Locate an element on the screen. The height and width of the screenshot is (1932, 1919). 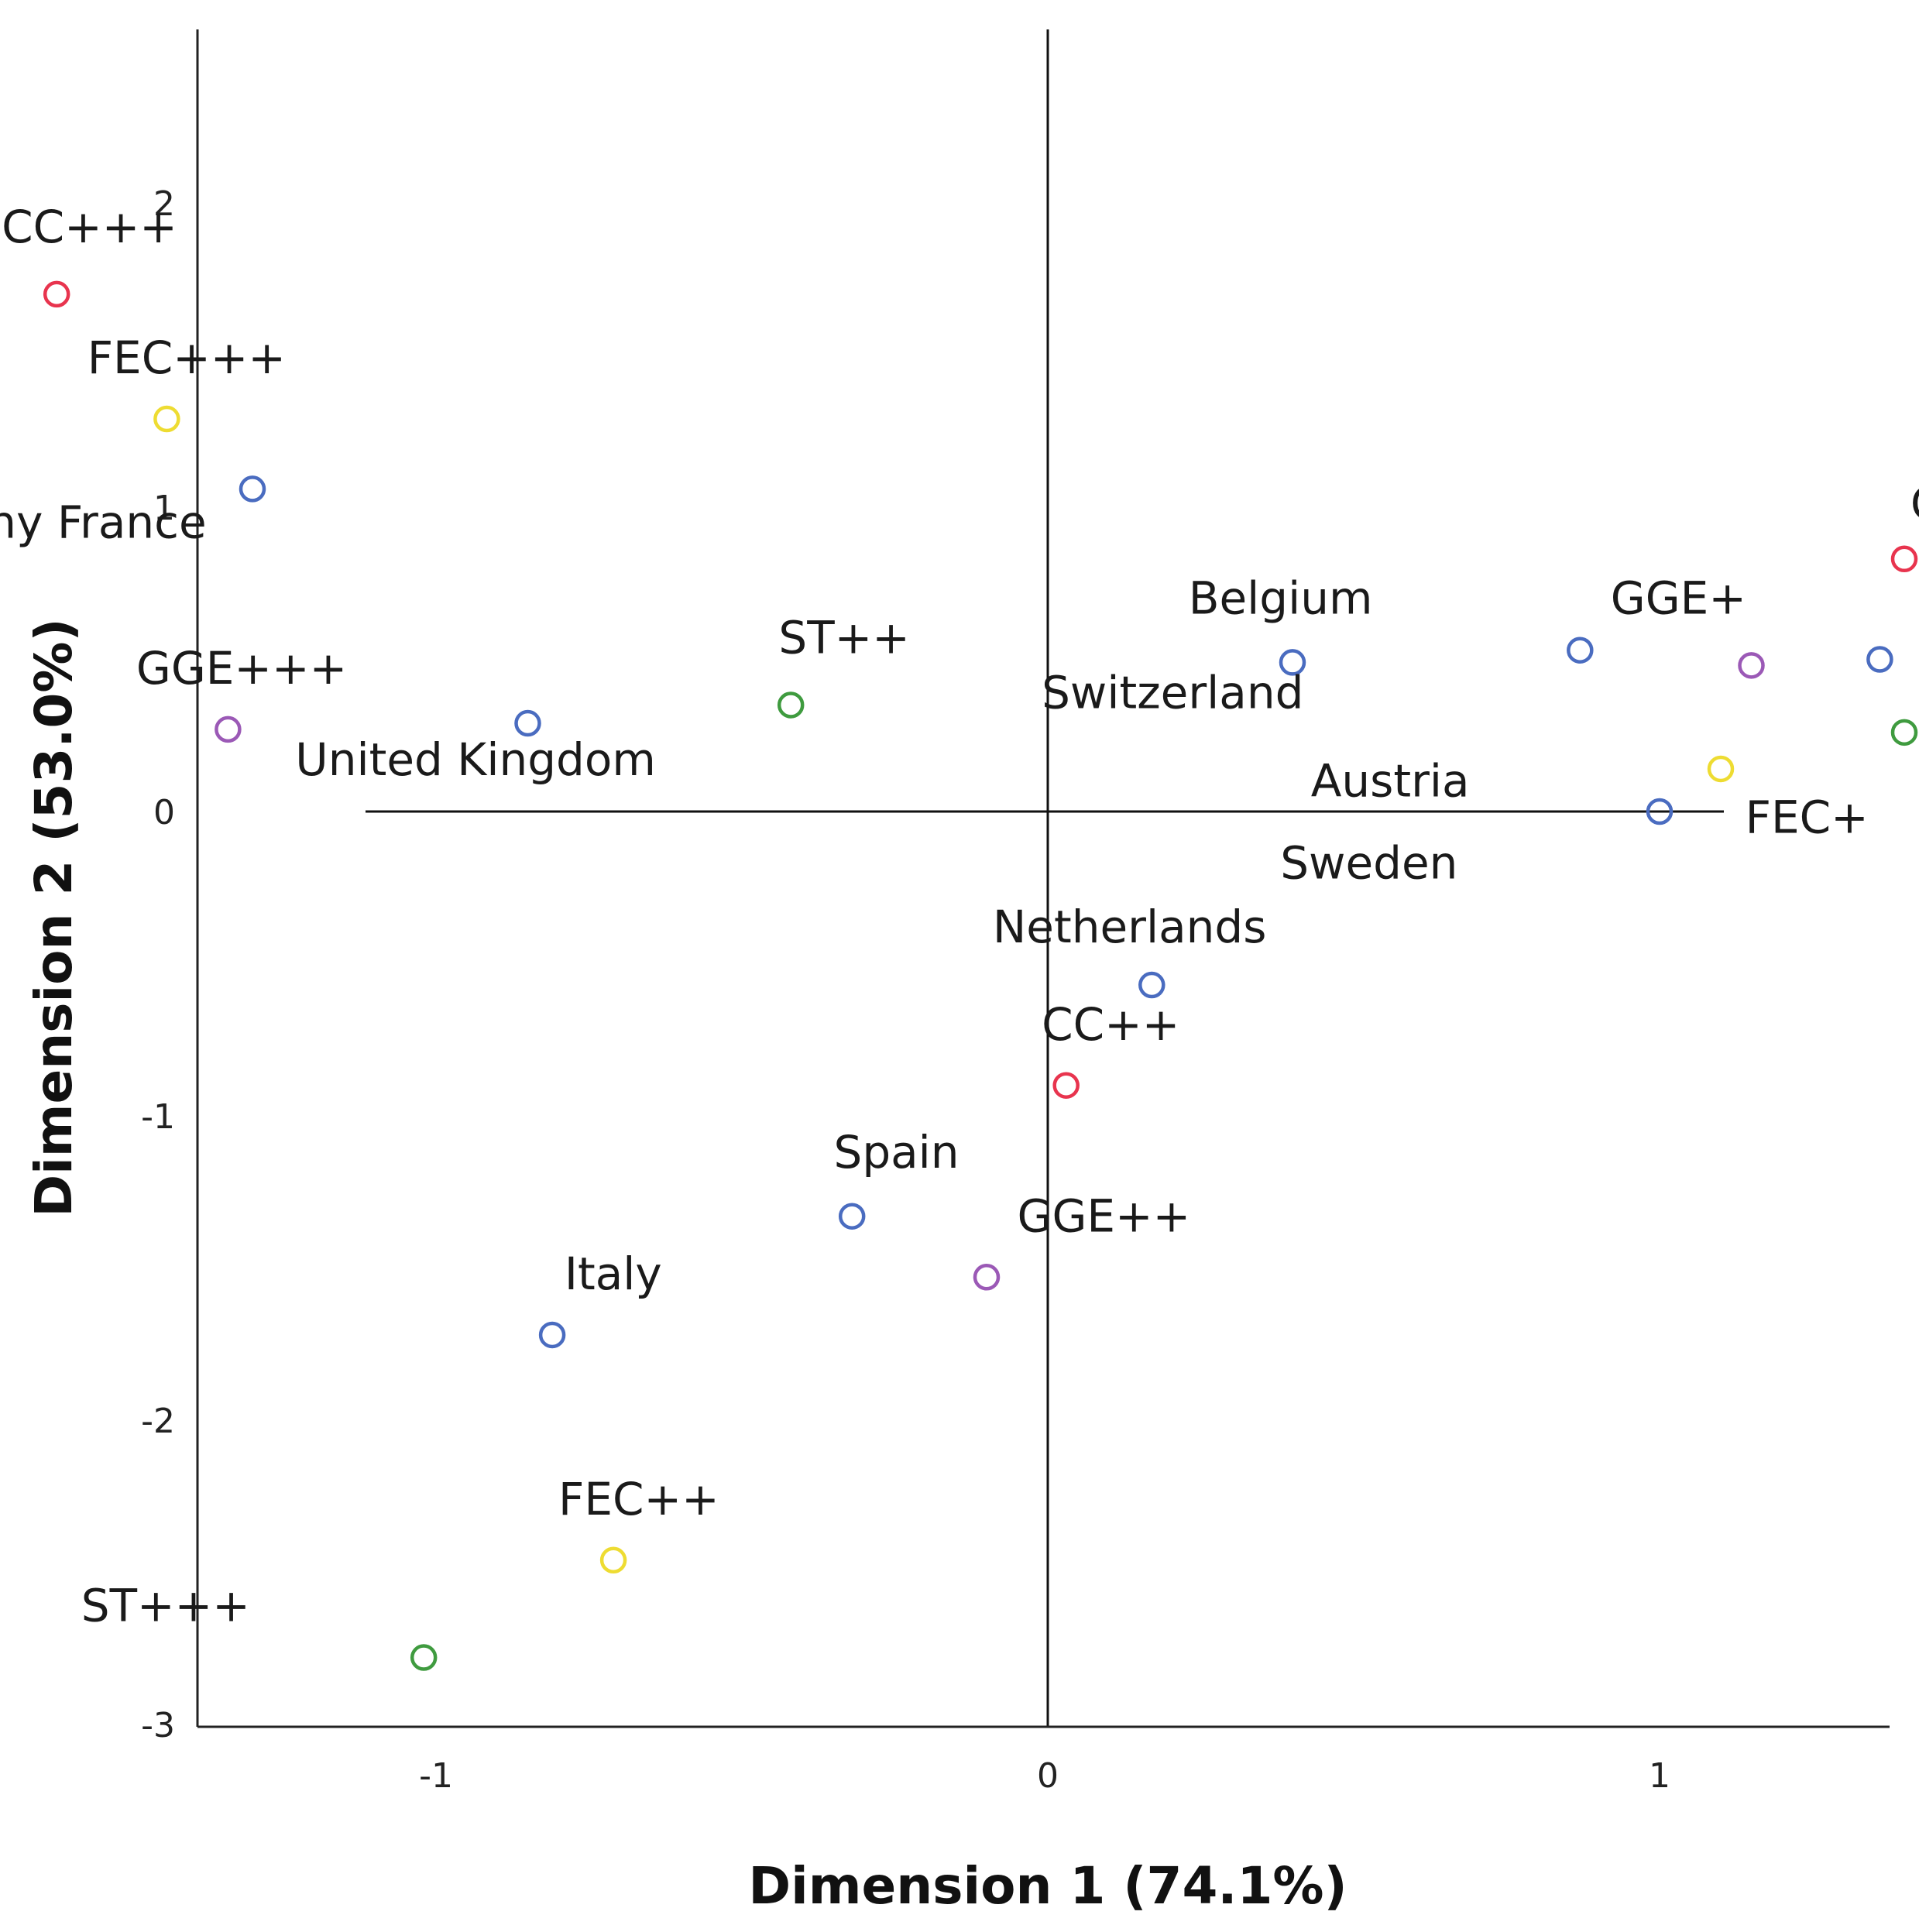
point-label: GGE++ is located at coordinates (1104, 1215).